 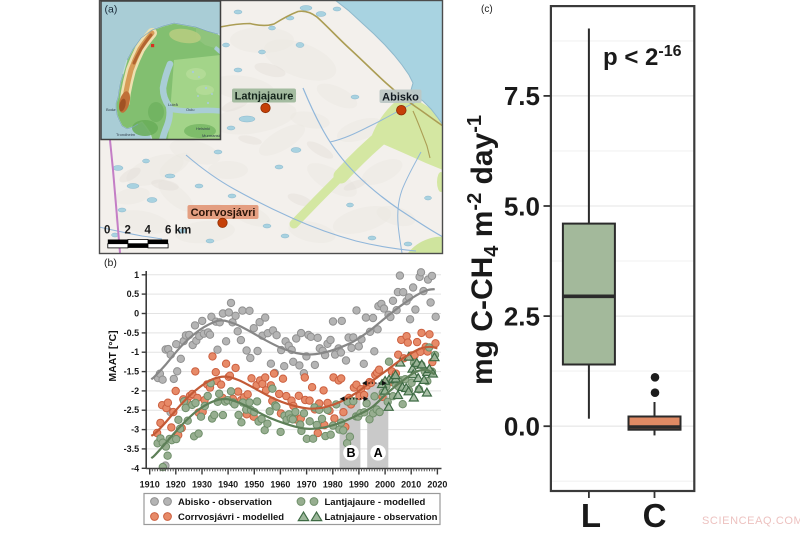 I want to click on svg-text: 1970, so click(x=307, y=485).